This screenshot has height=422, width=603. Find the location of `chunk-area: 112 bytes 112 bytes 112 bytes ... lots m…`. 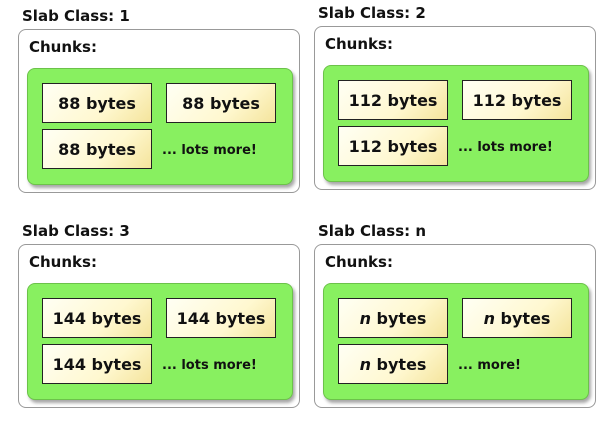

chunk-area: 112 bytes 112 bytes 112 bytes ... lots m… is located at coordinates (456, 123).